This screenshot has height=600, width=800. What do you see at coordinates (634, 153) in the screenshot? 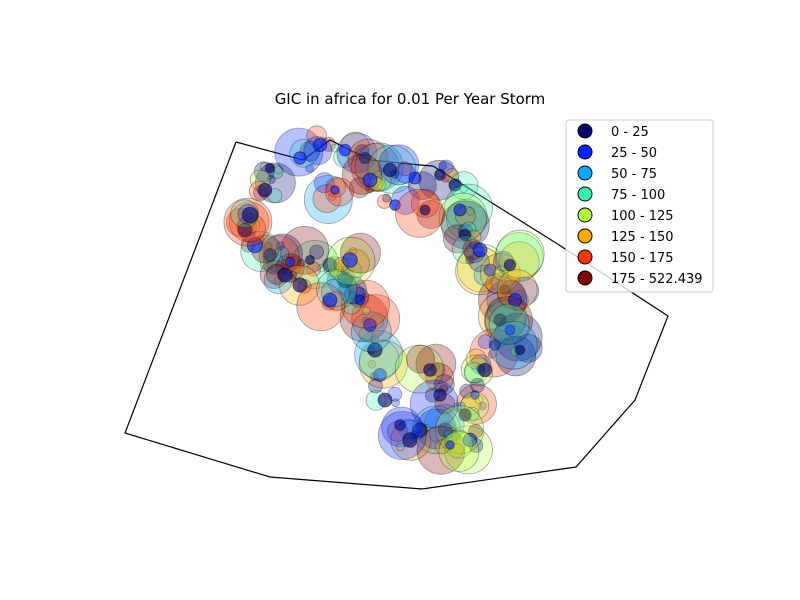
I see `legend-label: 25 - 50` at bounding box center [634, 153].